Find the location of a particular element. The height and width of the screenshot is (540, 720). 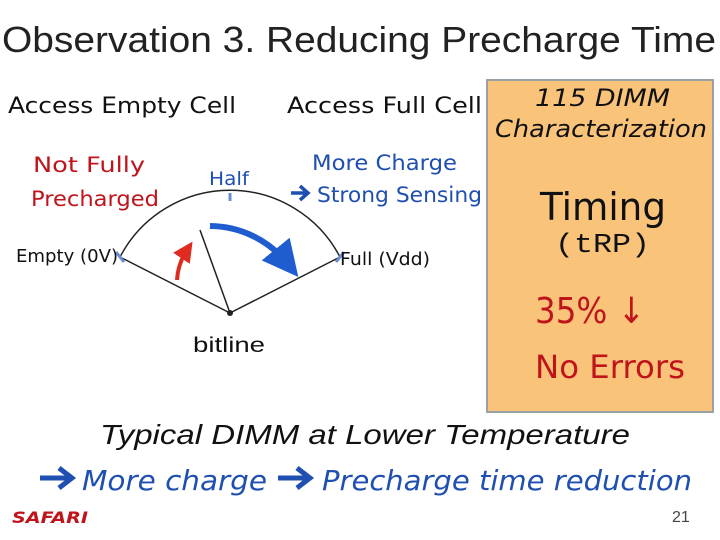

middle-heading: Access Full Cell is located at coordinates (384, 106).